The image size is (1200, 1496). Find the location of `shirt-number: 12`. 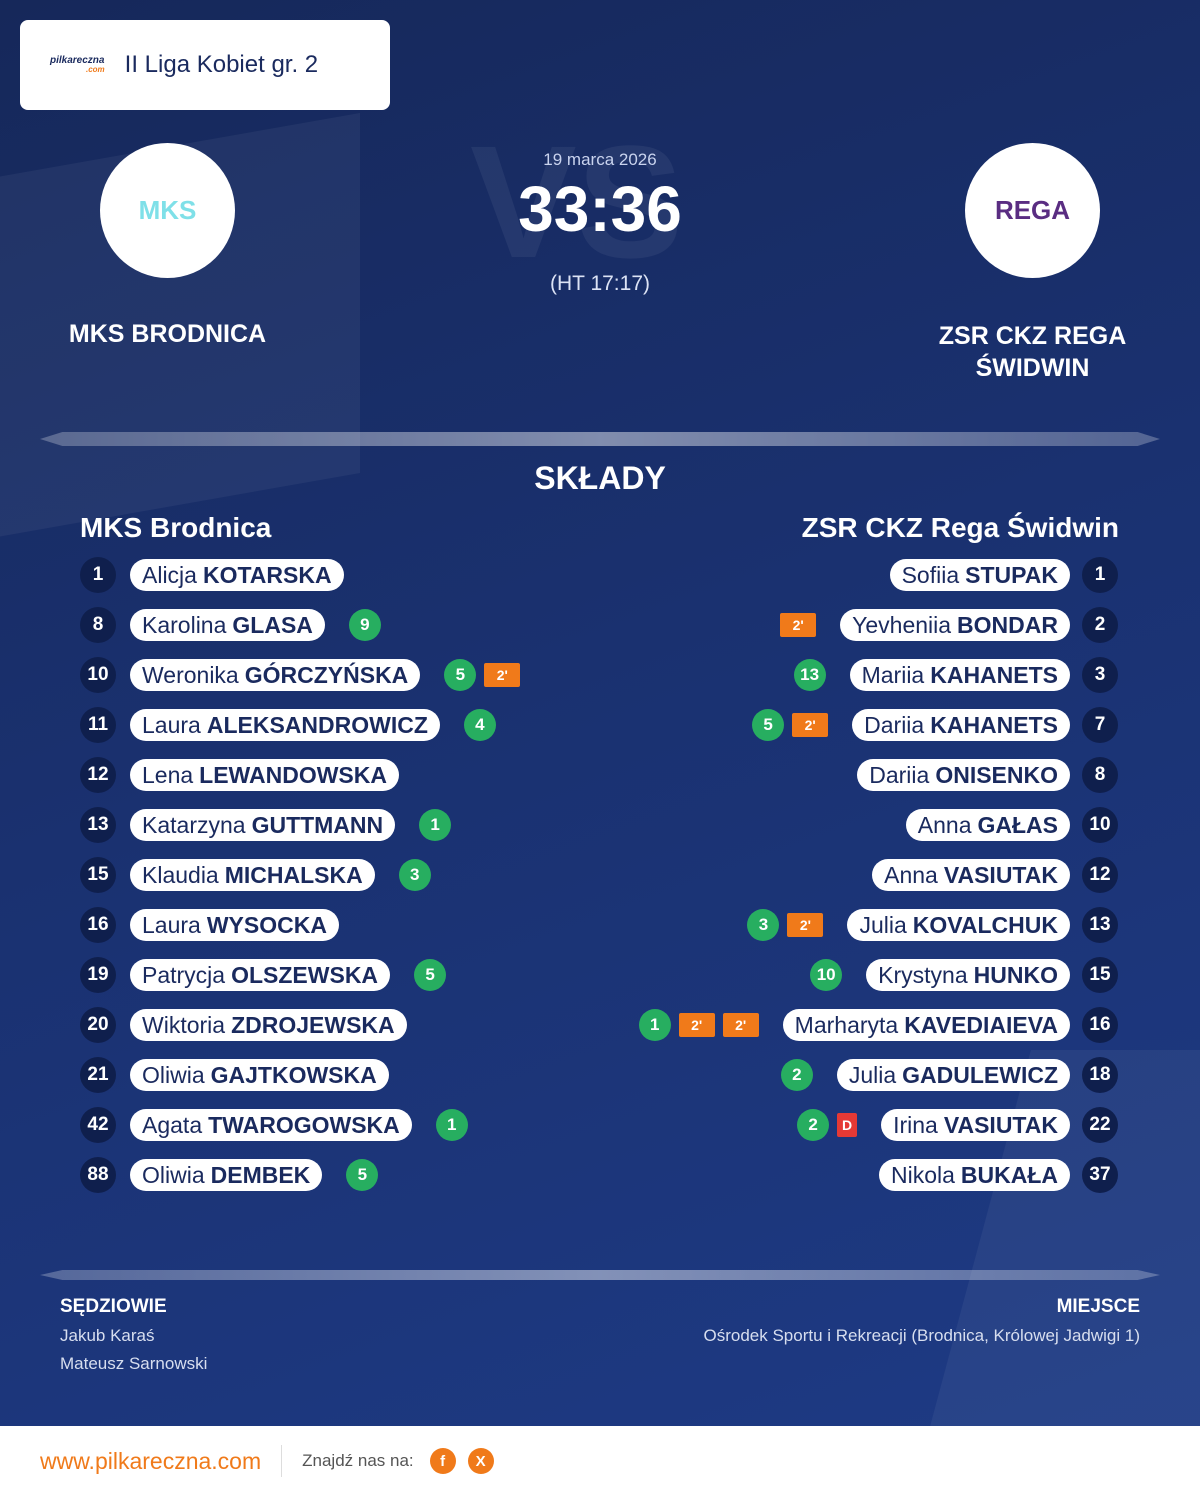

shirt-number: 12 is located at coordinates (98, 775).